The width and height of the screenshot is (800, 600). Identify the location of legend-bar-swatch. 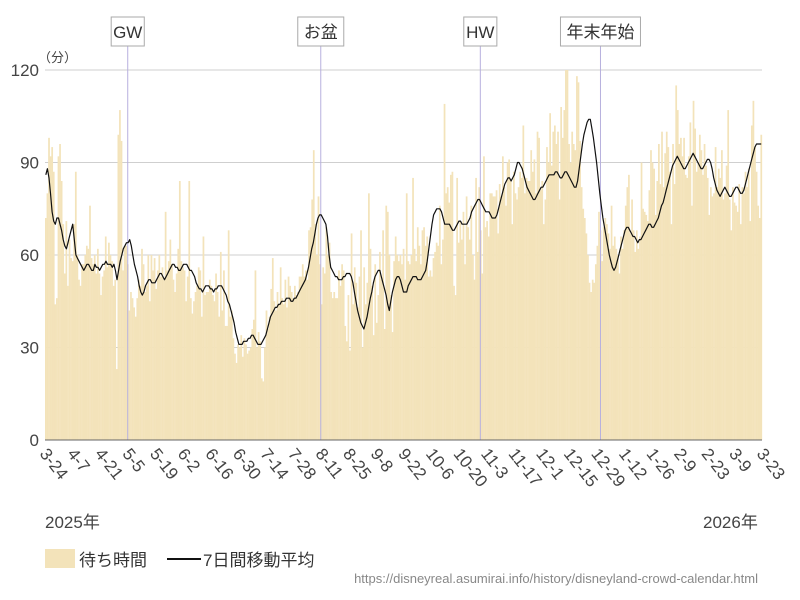
(60, 558).